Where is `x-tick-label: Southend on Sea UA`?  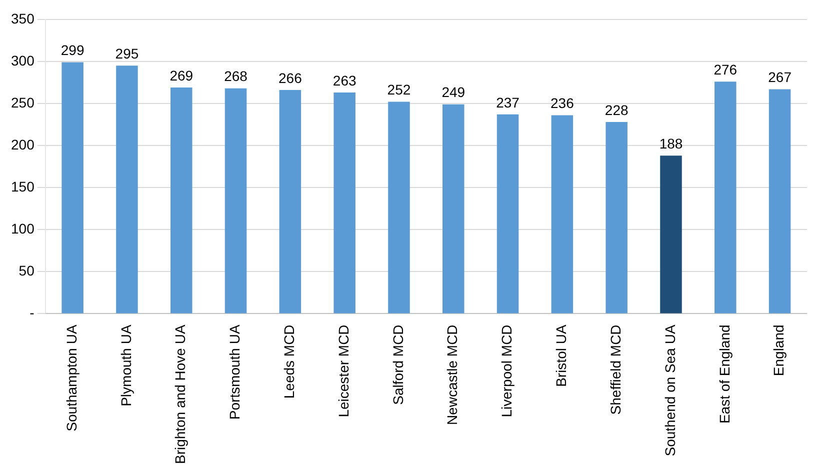
x-tick-label: Southend on Sea UA is located at coordinates (670, 390).